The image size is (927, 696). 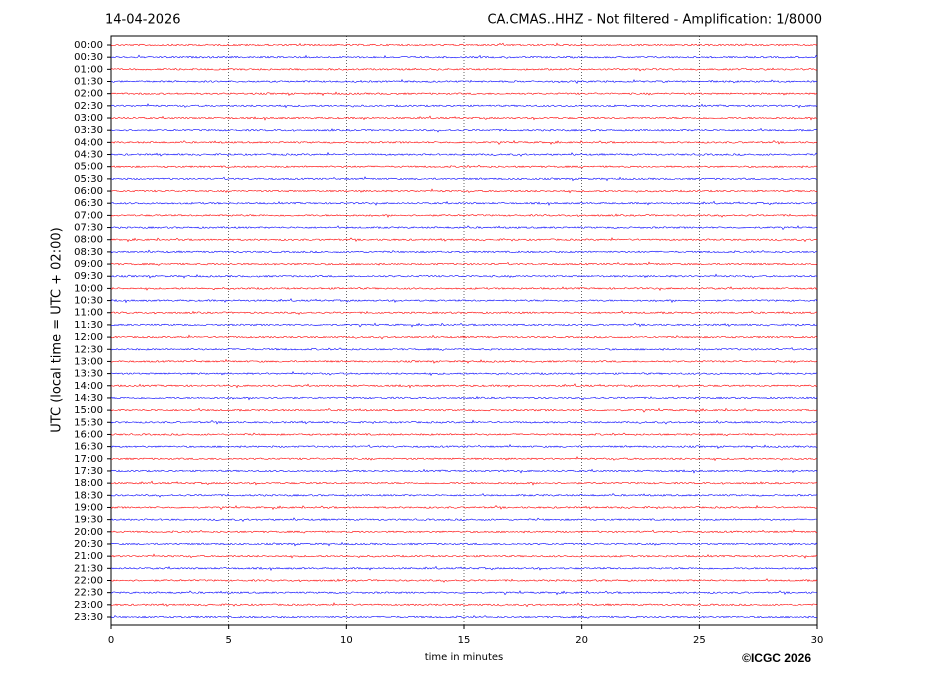 I want to click on y-tick-label: 09:00, so click(x=88, y=264).